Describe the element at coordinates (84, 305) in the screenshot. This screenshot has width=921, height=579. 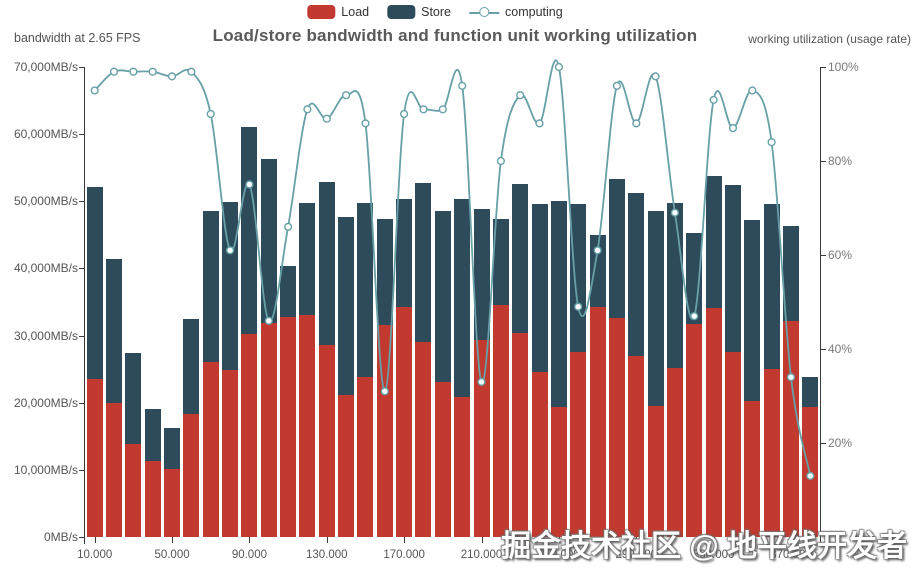
I see `left-axis-line` at that location.